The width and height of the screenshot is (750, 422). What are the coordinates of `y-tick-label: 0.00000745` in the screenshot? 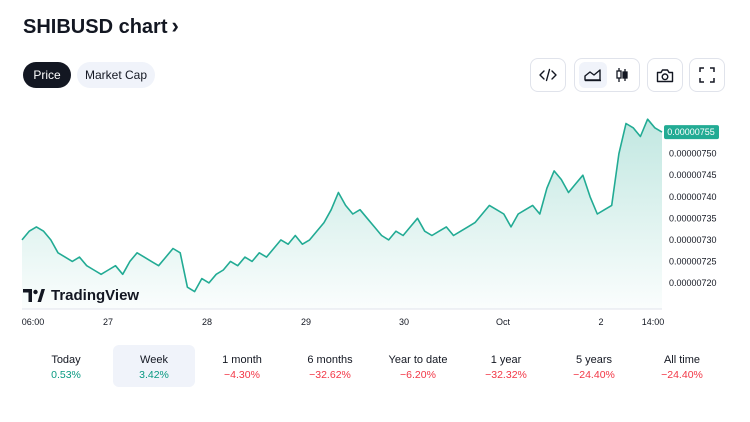 It's located at (693, 175).